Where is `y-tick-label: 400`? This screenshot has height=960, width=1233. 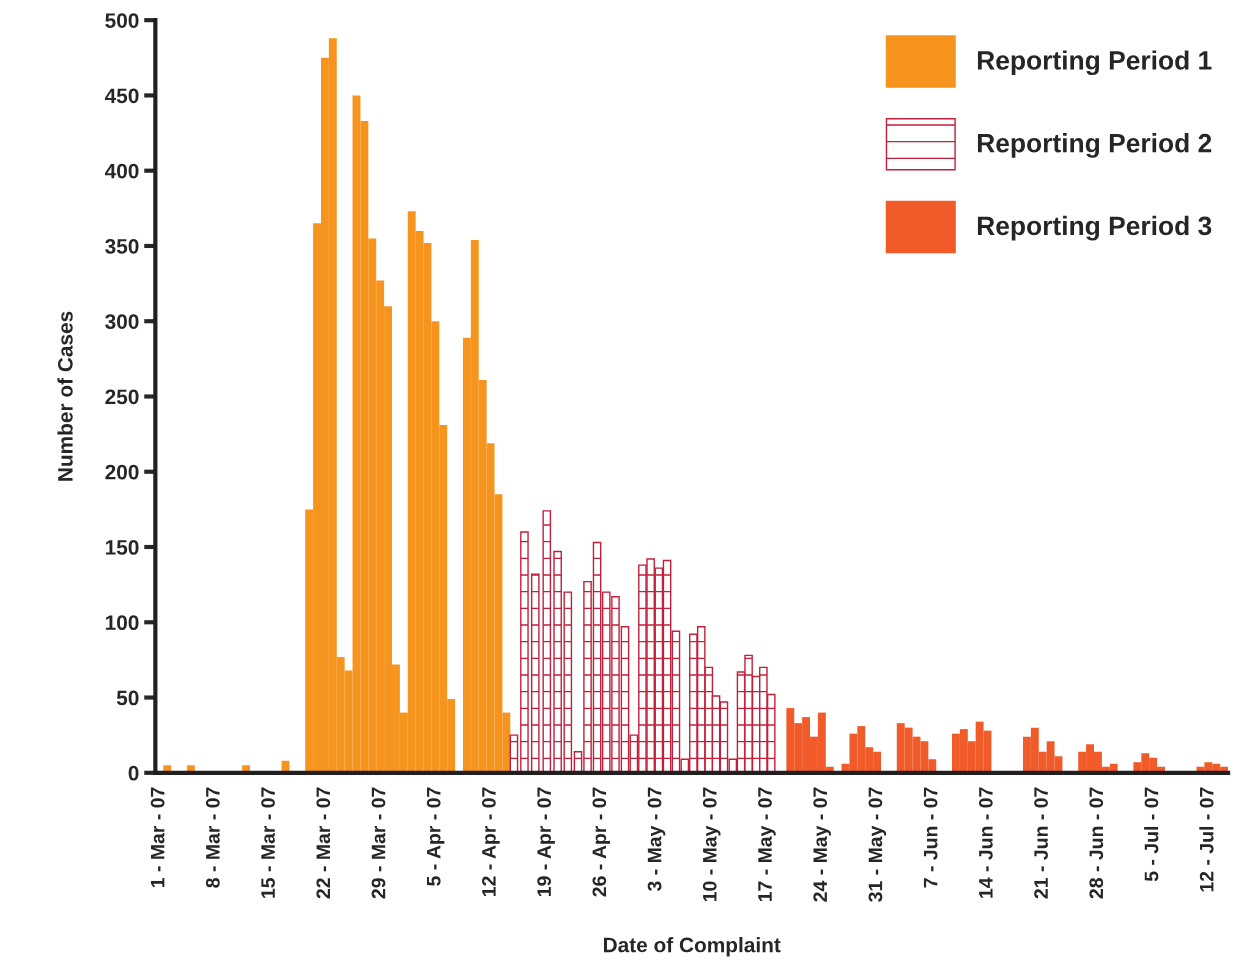
y-tick-label: 400 is located at coordinates (121, 171).